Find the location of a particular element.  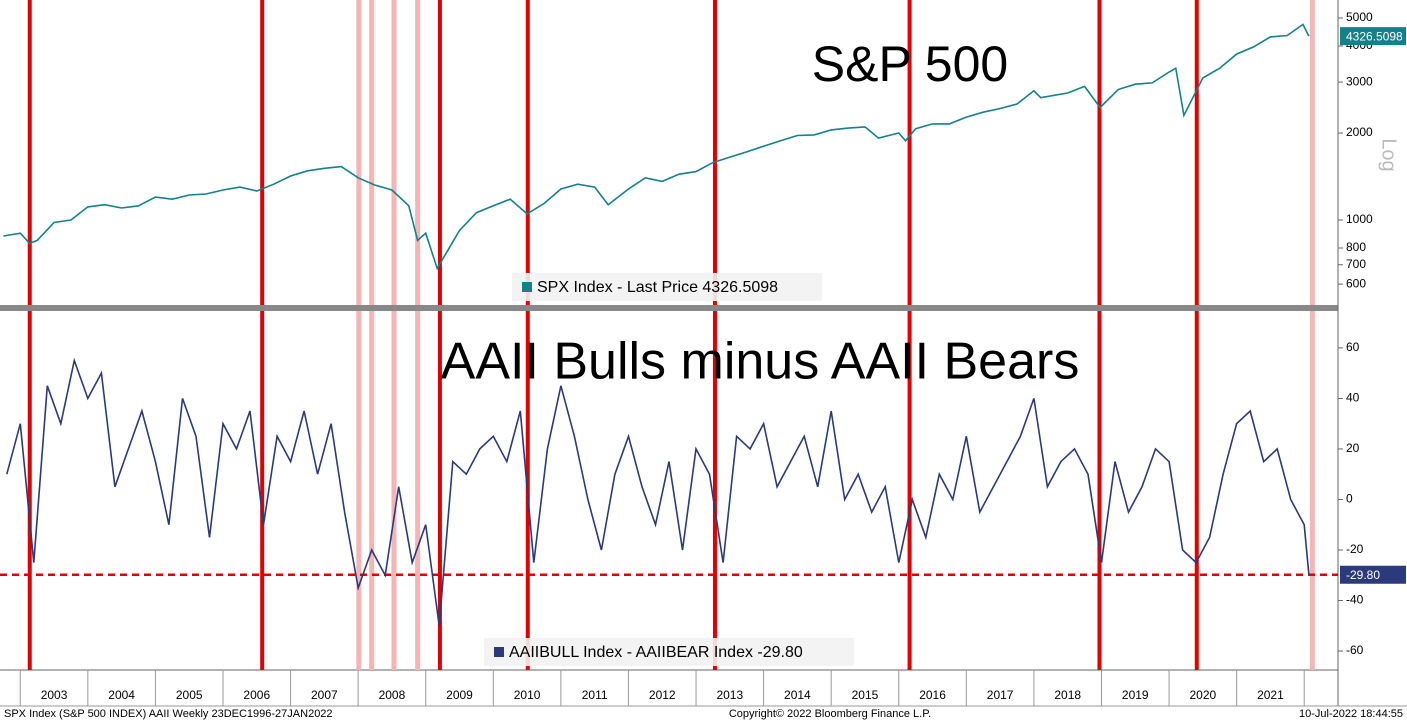

x-tick-label: 2003 is located at coordinates (54, 695).